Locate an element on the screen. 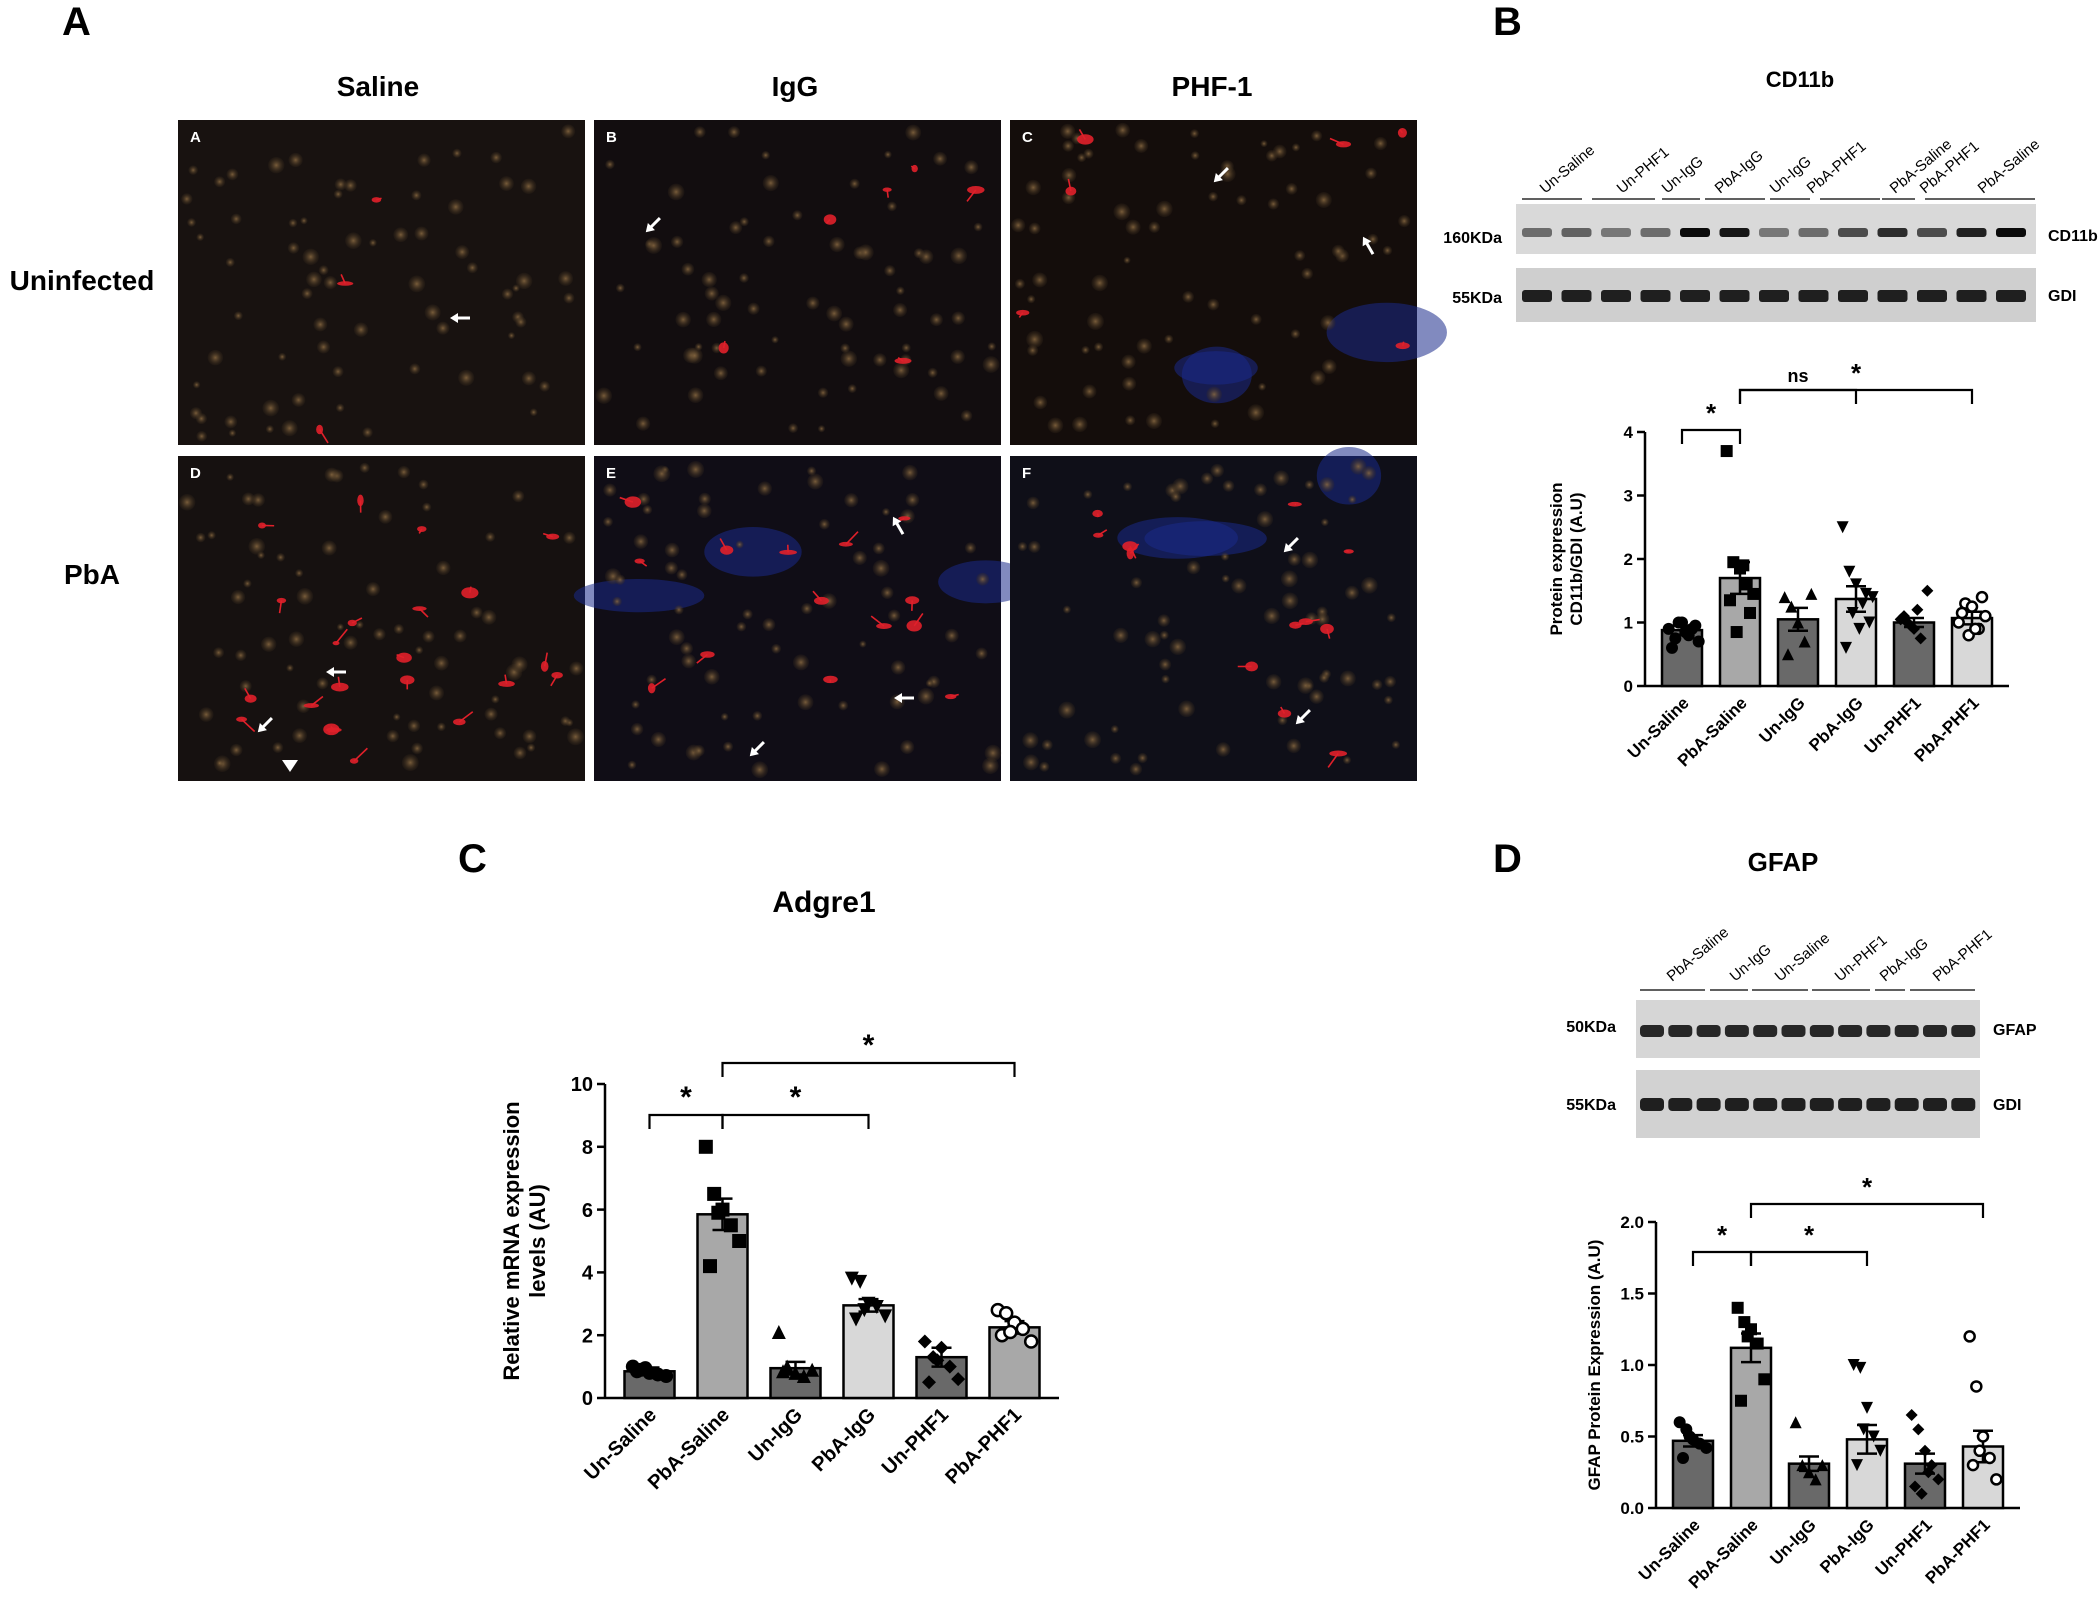 Image resolution: width=2100 pixels, height=1612 pixels. y-tick-label: 0.0 is located at coordinates (1632, 1508).